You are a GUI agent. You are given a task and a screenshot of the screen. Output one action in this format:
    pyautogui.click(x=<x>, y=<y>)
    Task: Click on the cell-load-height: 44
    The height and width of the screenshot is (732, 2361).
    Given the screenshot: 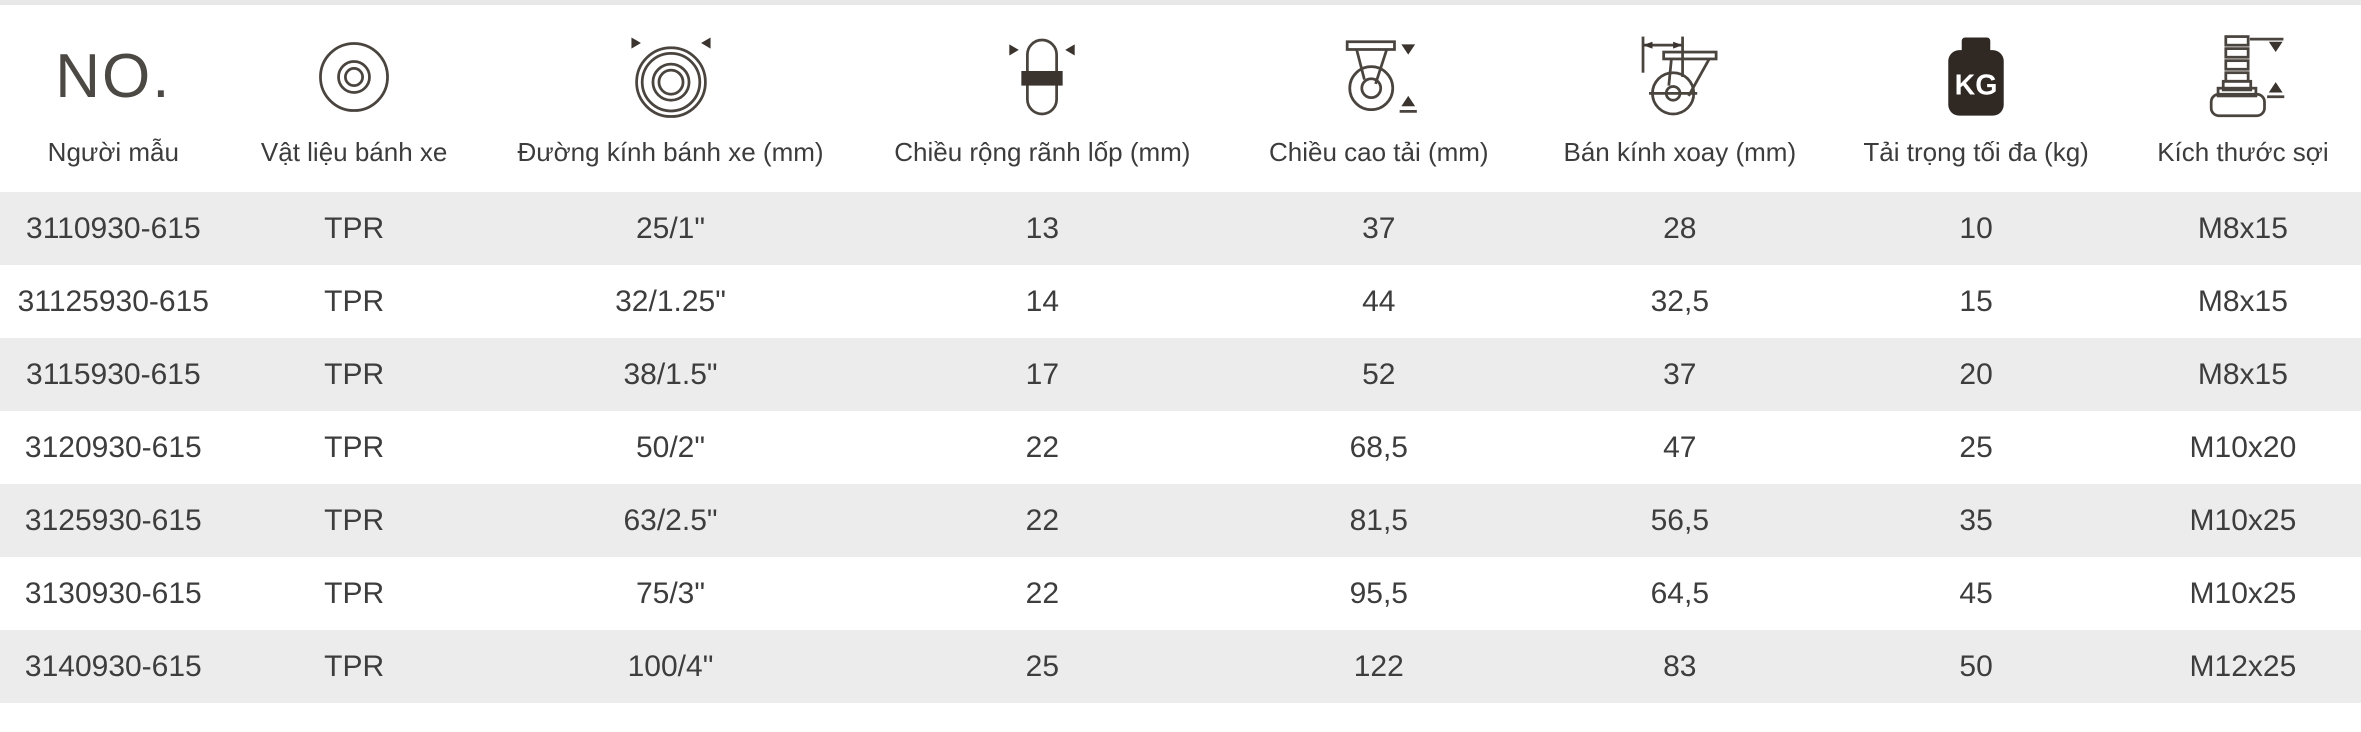 What is the action you would take?
    pyautogui.click(x=1379, y=301)
    